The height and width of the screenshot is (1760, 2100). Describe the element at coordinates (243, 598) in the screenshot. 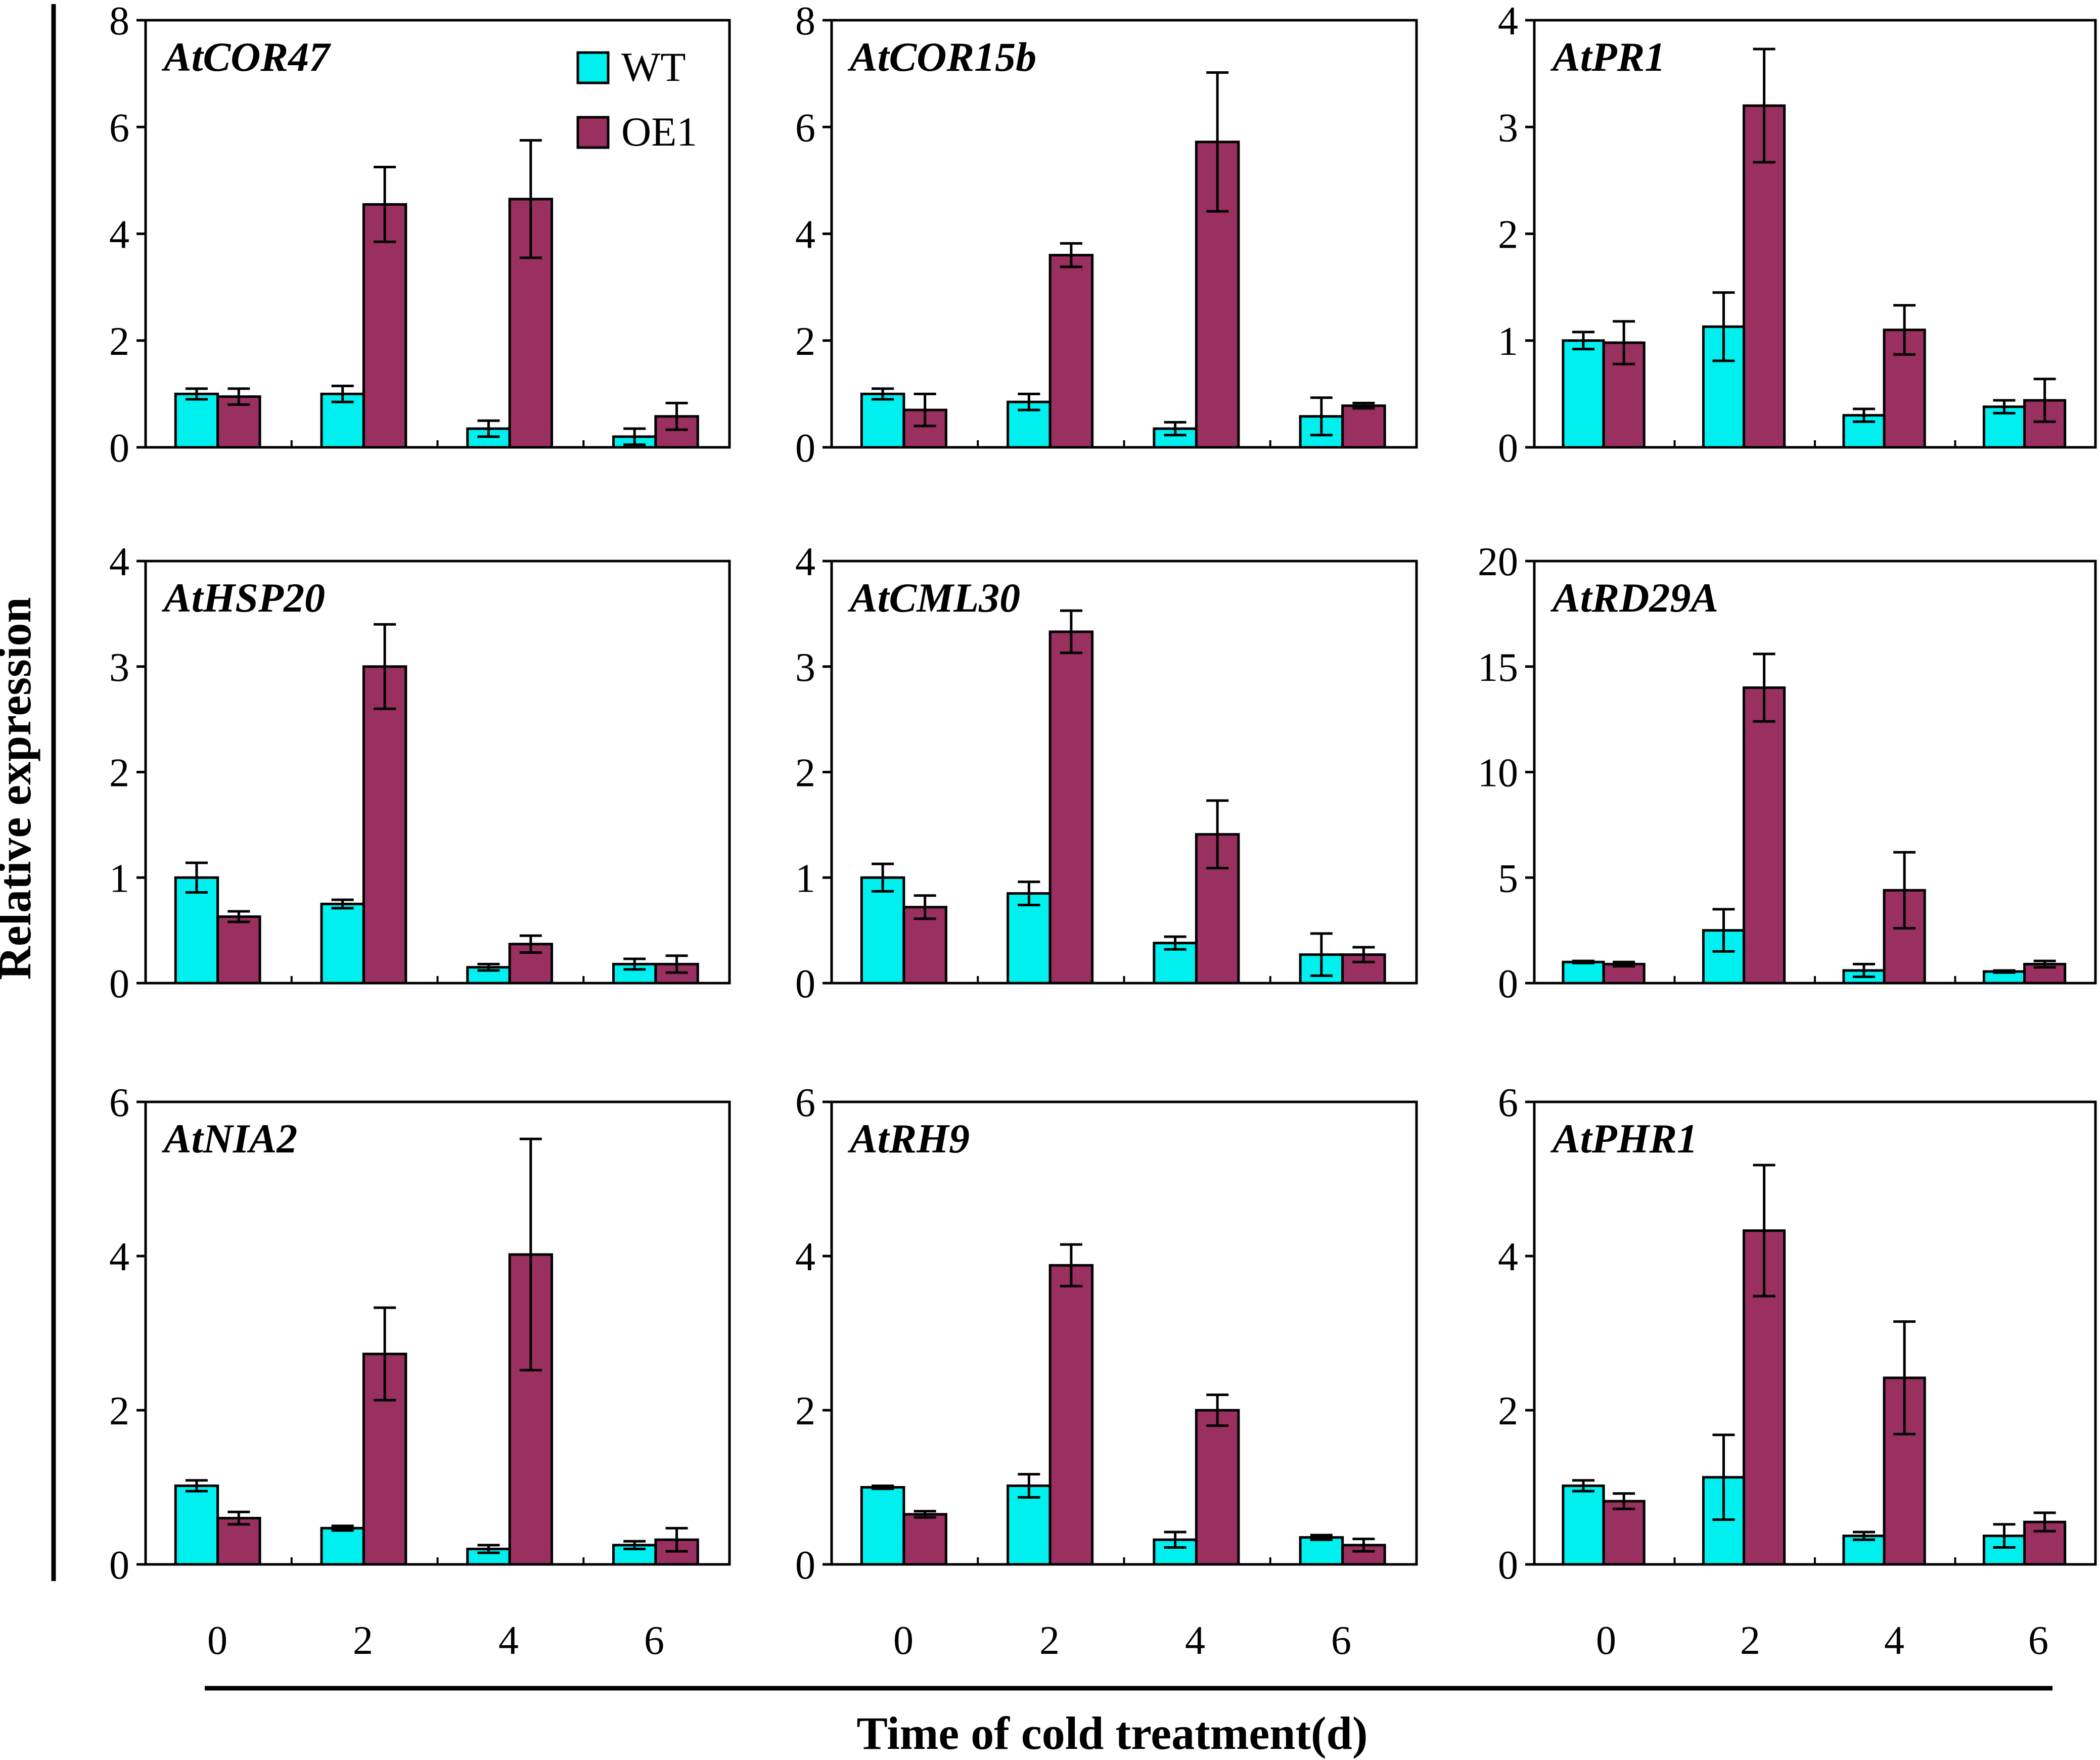

I see `panel-title: AtHSP20` at that location.